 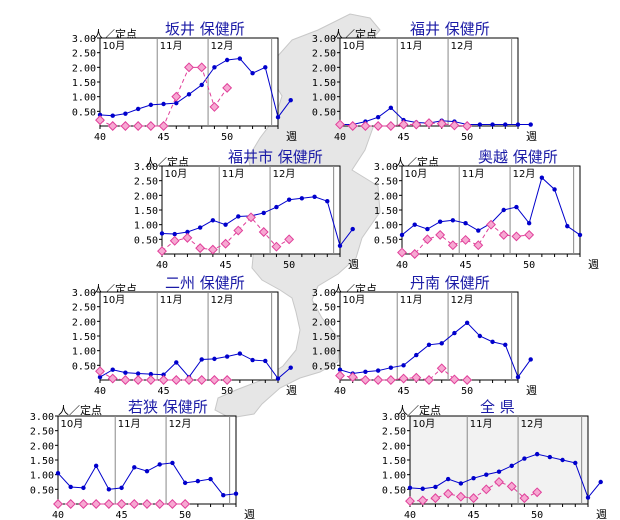 What do you see at coordinates (122, 515) in the screenshot?
I see `x-tick-label: 45` at bounding box center [122, 515].